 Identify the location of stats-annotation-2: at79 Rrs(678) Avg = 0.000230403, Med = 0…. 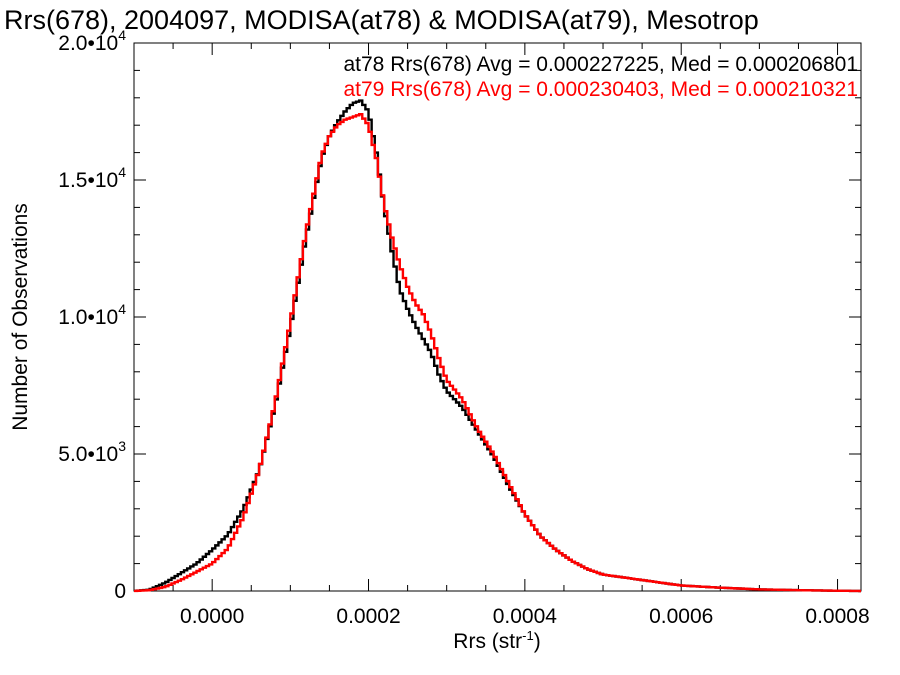
(600, 89).